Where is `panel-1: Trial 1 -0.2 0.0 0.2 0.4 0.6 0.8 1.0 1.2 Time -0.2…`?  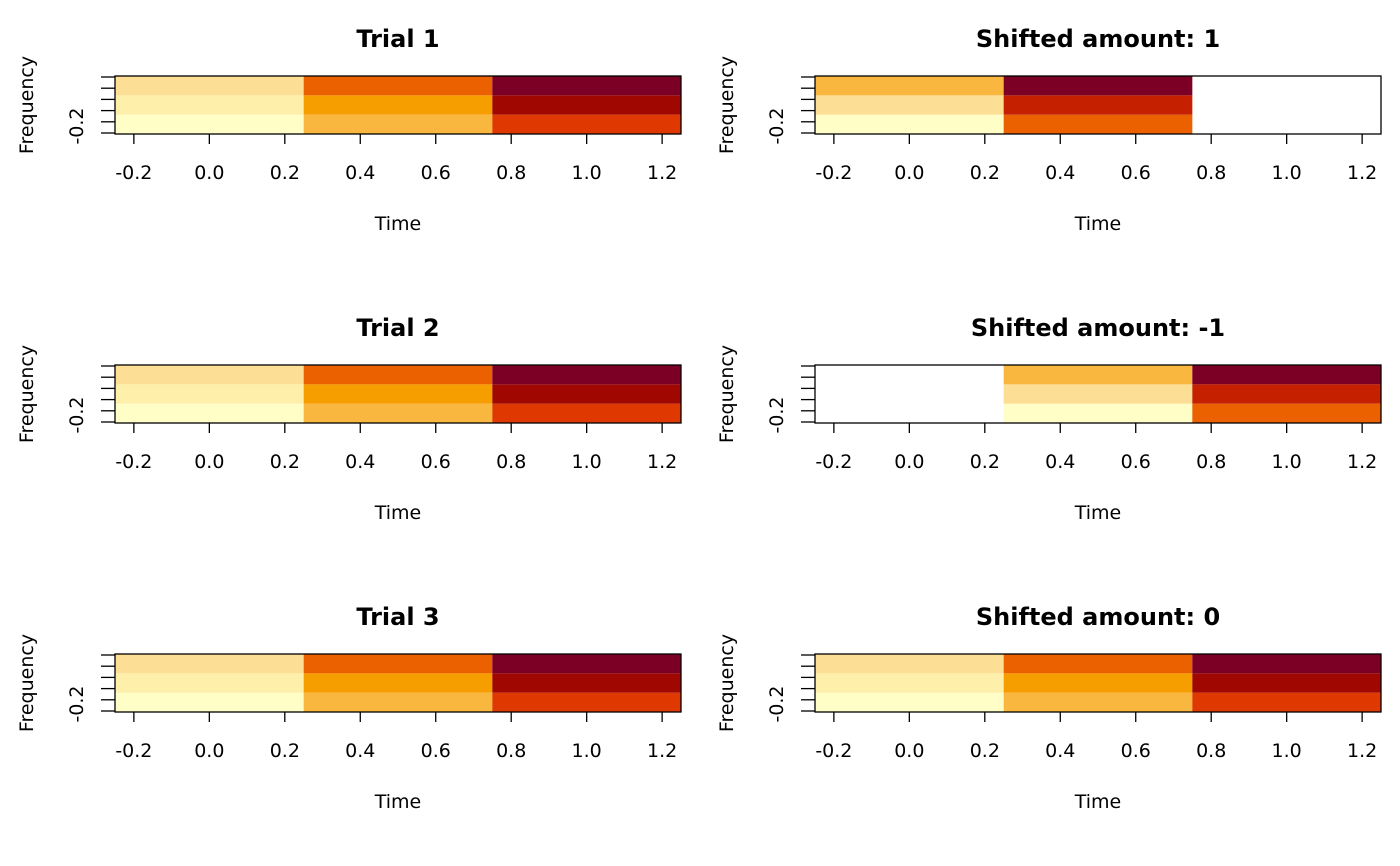
panel-1: Trial 1 -0.2 0.0 0.2 0.4 0.6 0.8 1.0 1.2 Time -0.2… is located at coordinates (349, 130).